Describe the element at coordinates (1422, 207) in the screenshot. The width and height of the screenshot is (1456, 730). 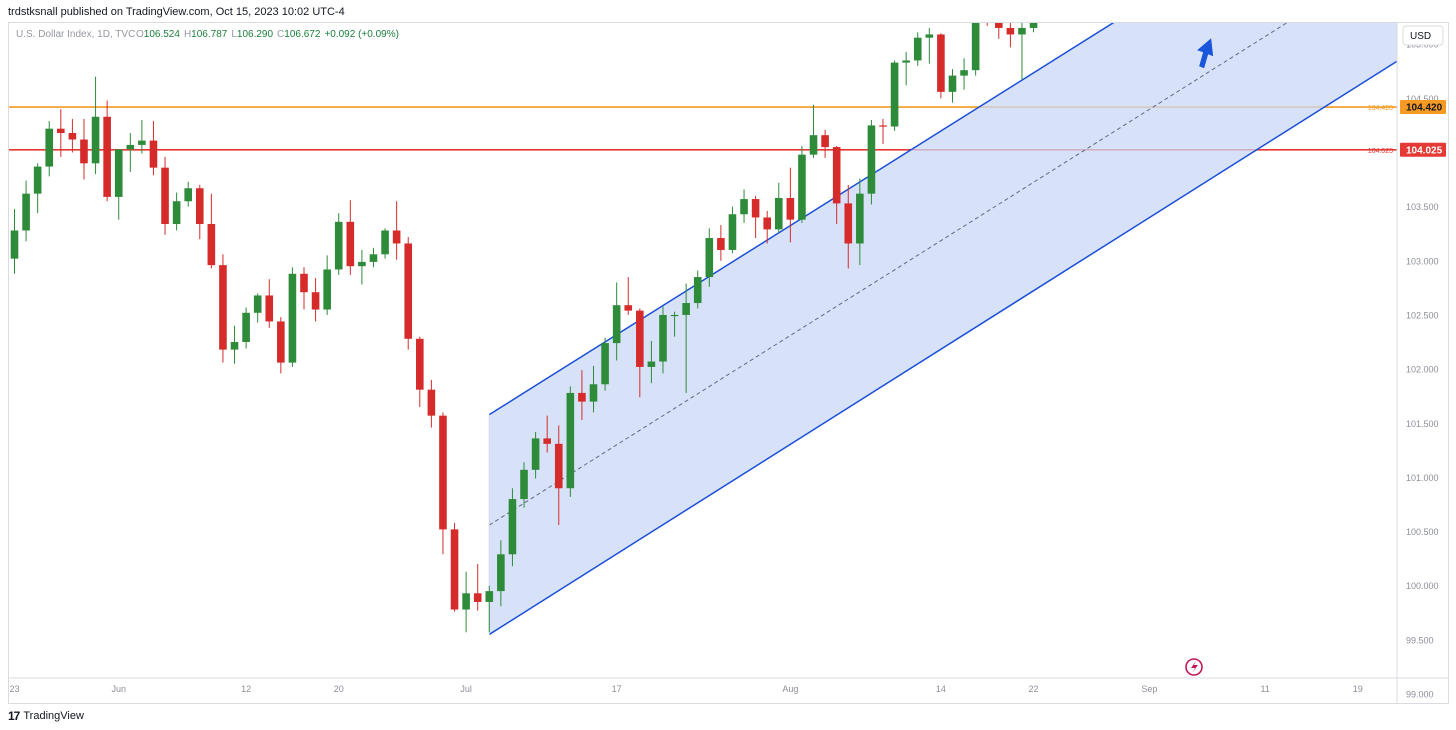
I see `y-tick-label: 103.500` at that location.